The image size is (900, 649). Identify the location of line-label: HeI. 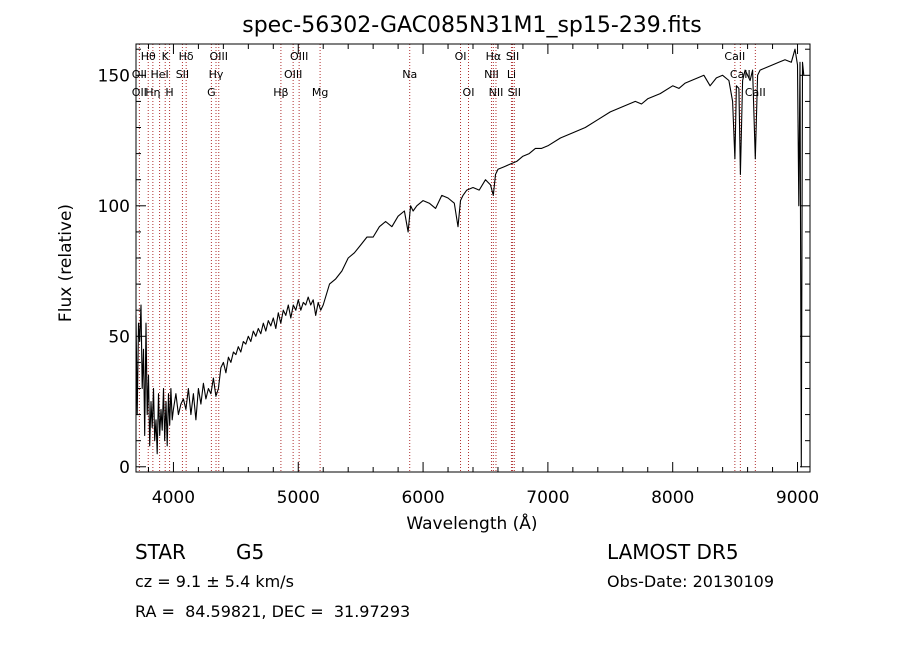
(159, 74).